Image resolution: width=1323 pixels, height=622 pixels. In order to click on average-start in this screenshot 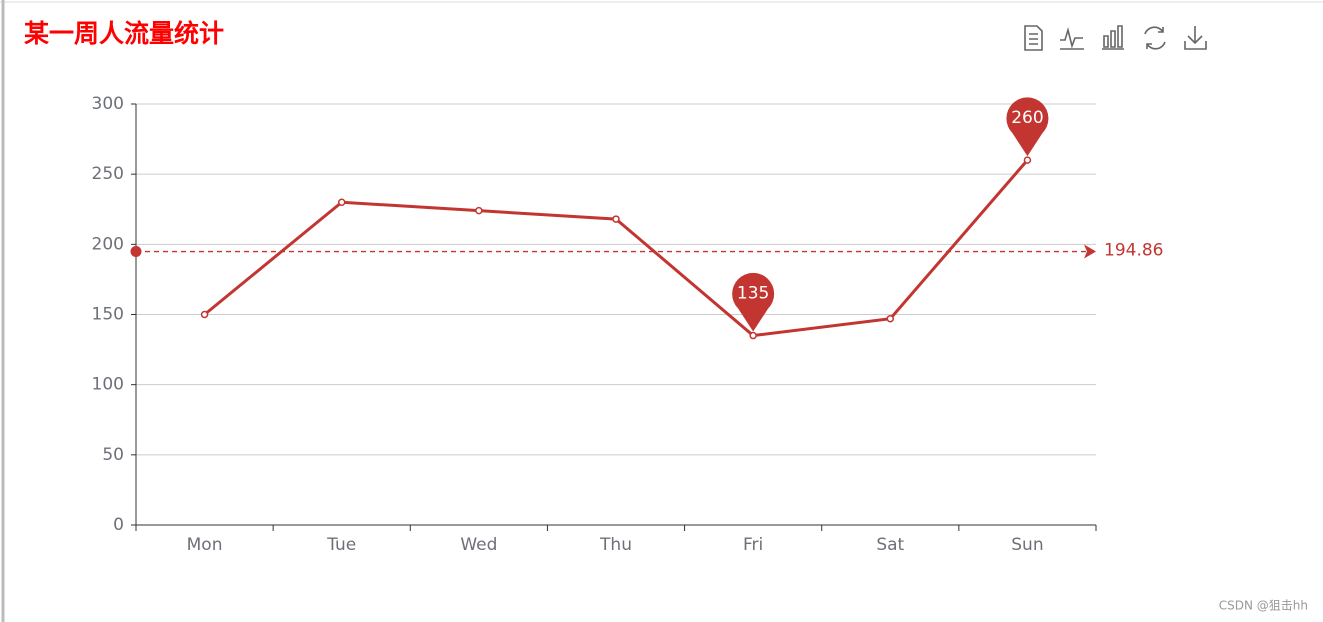, I will do `click(136, 252)`.